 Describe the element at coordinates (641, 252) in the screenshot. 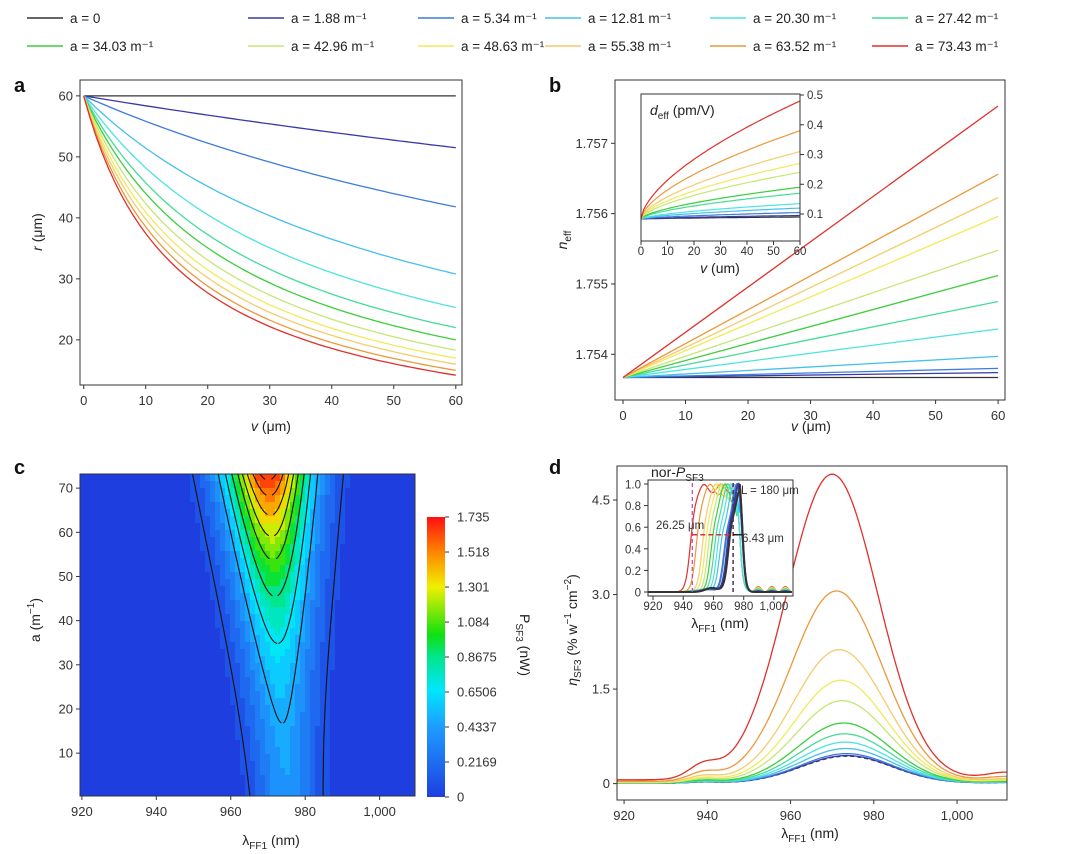

I see `x-tick-label: 0` at that location.